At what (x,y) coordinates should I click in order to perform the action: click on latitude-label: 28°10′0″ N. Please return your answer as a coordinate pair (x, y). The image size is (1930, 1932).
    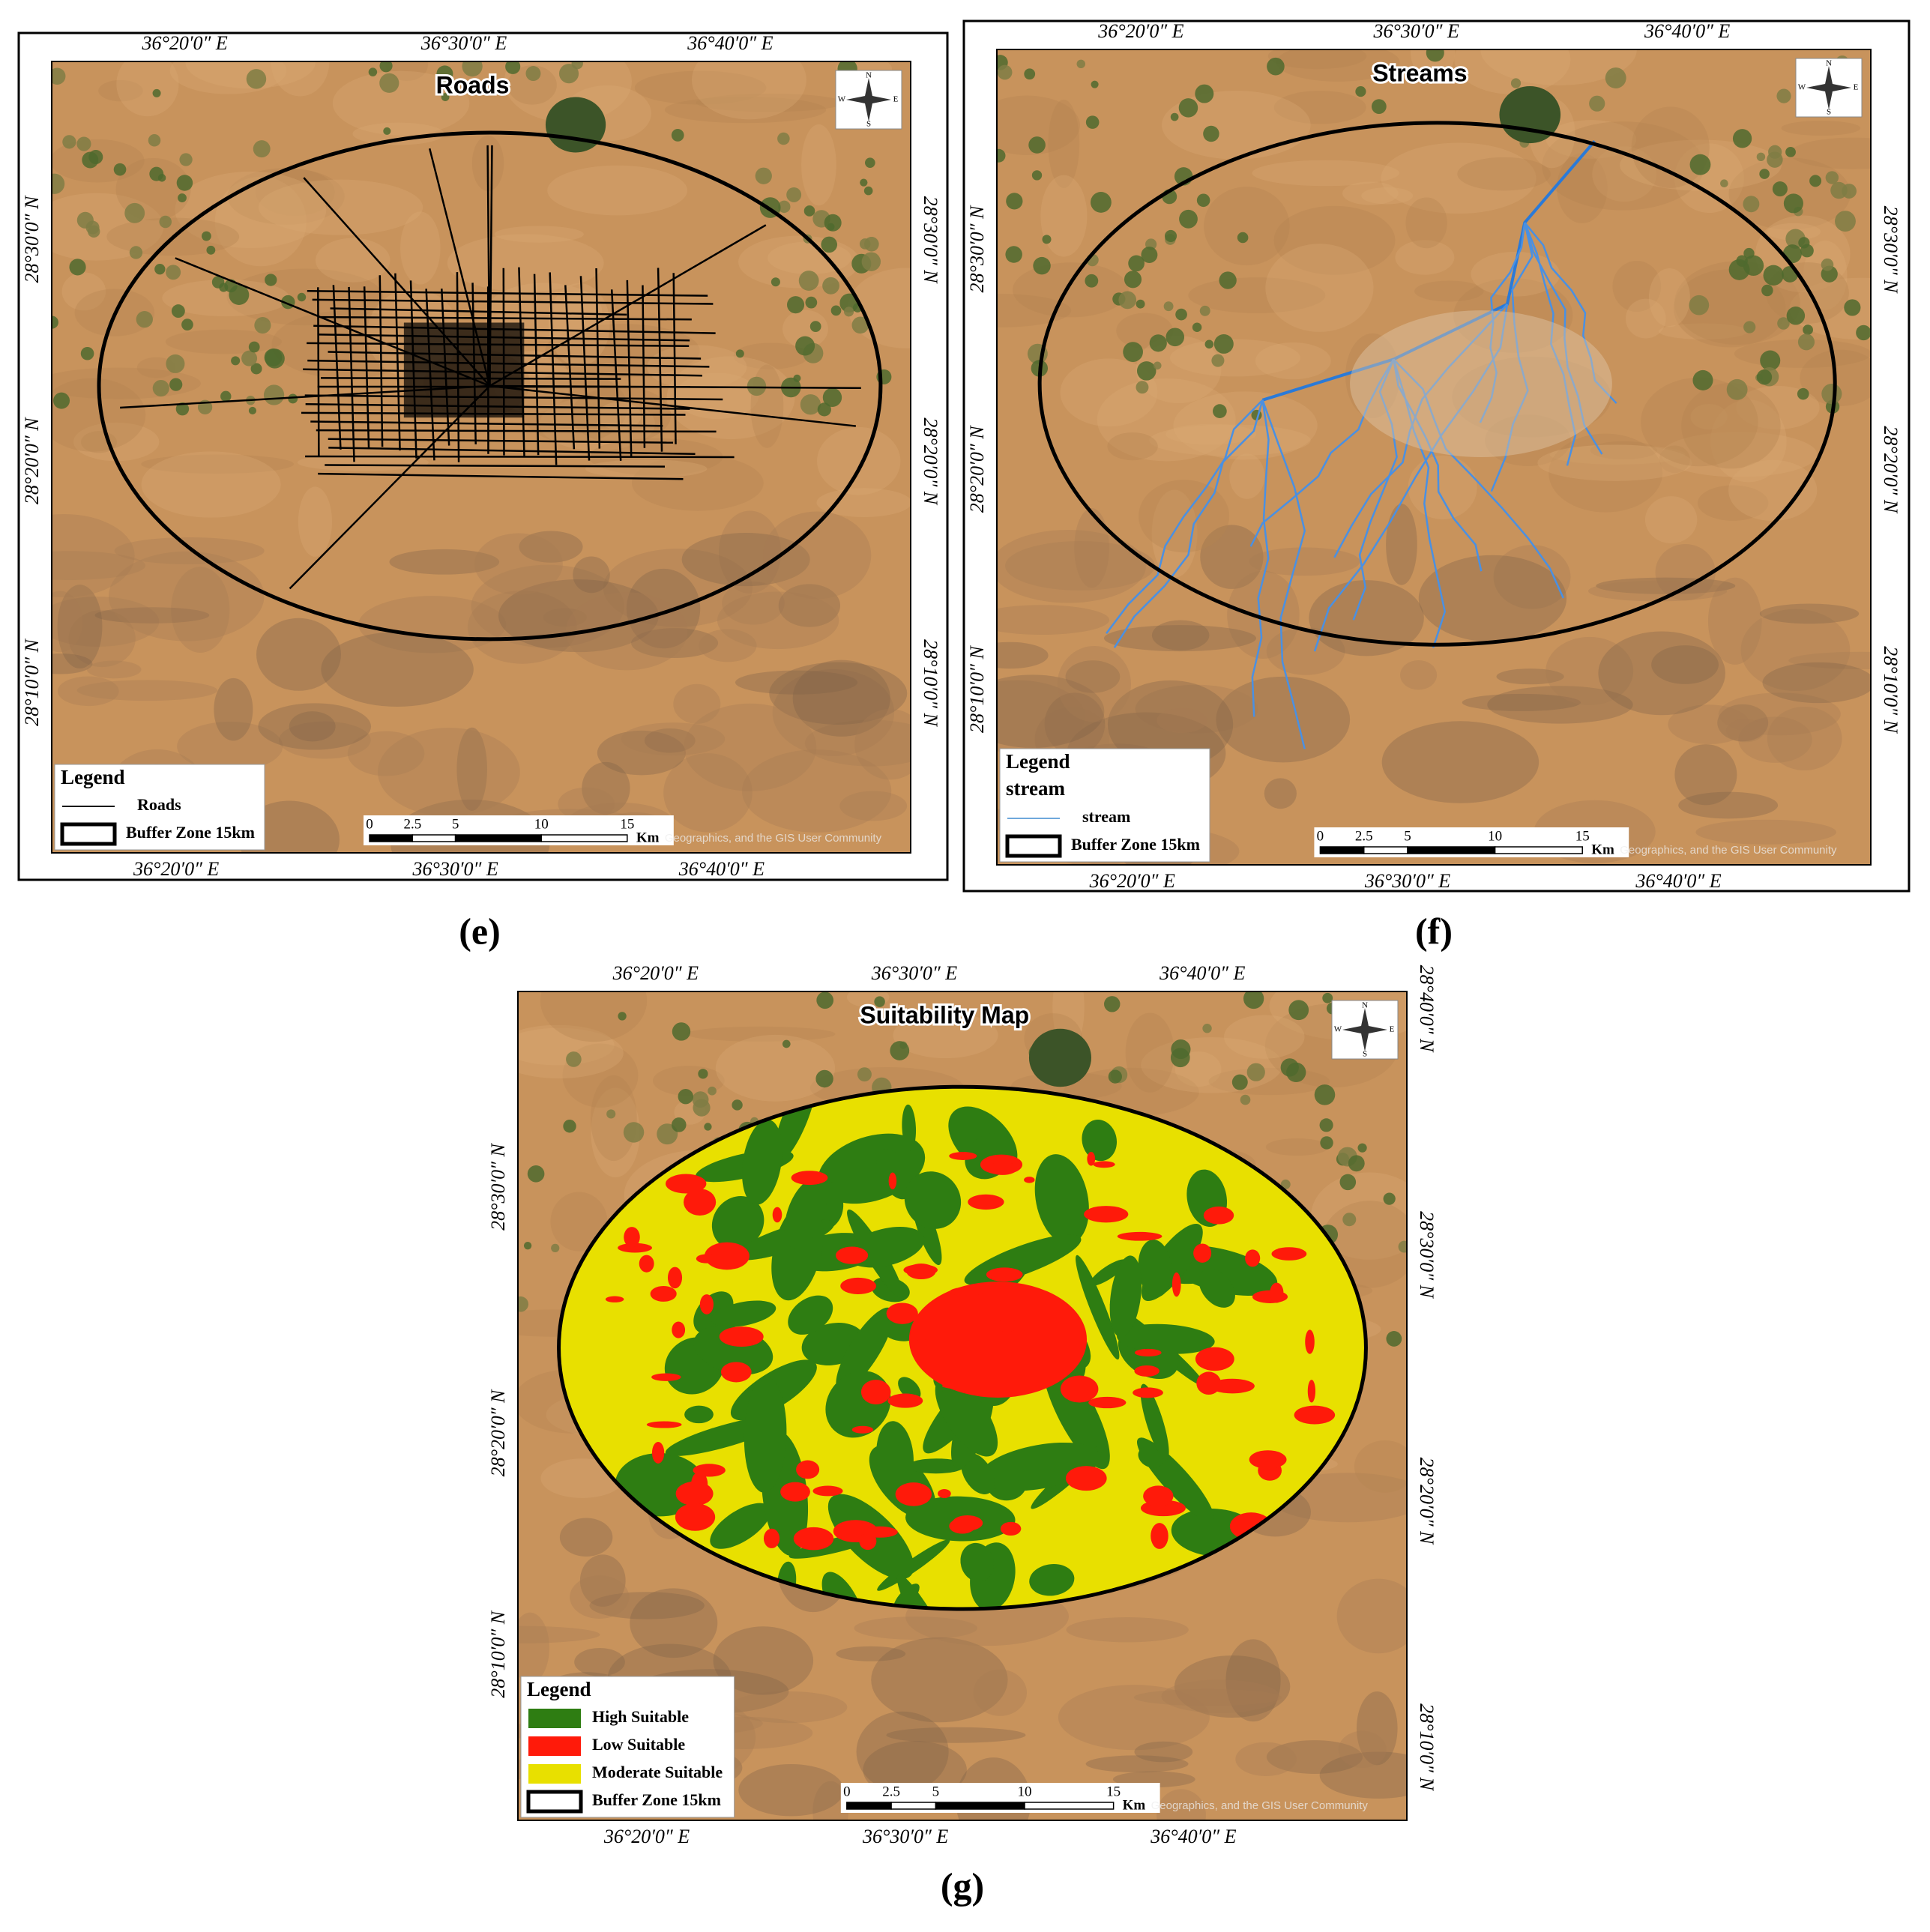
    Looking at the image, I should click on (498, 1653).